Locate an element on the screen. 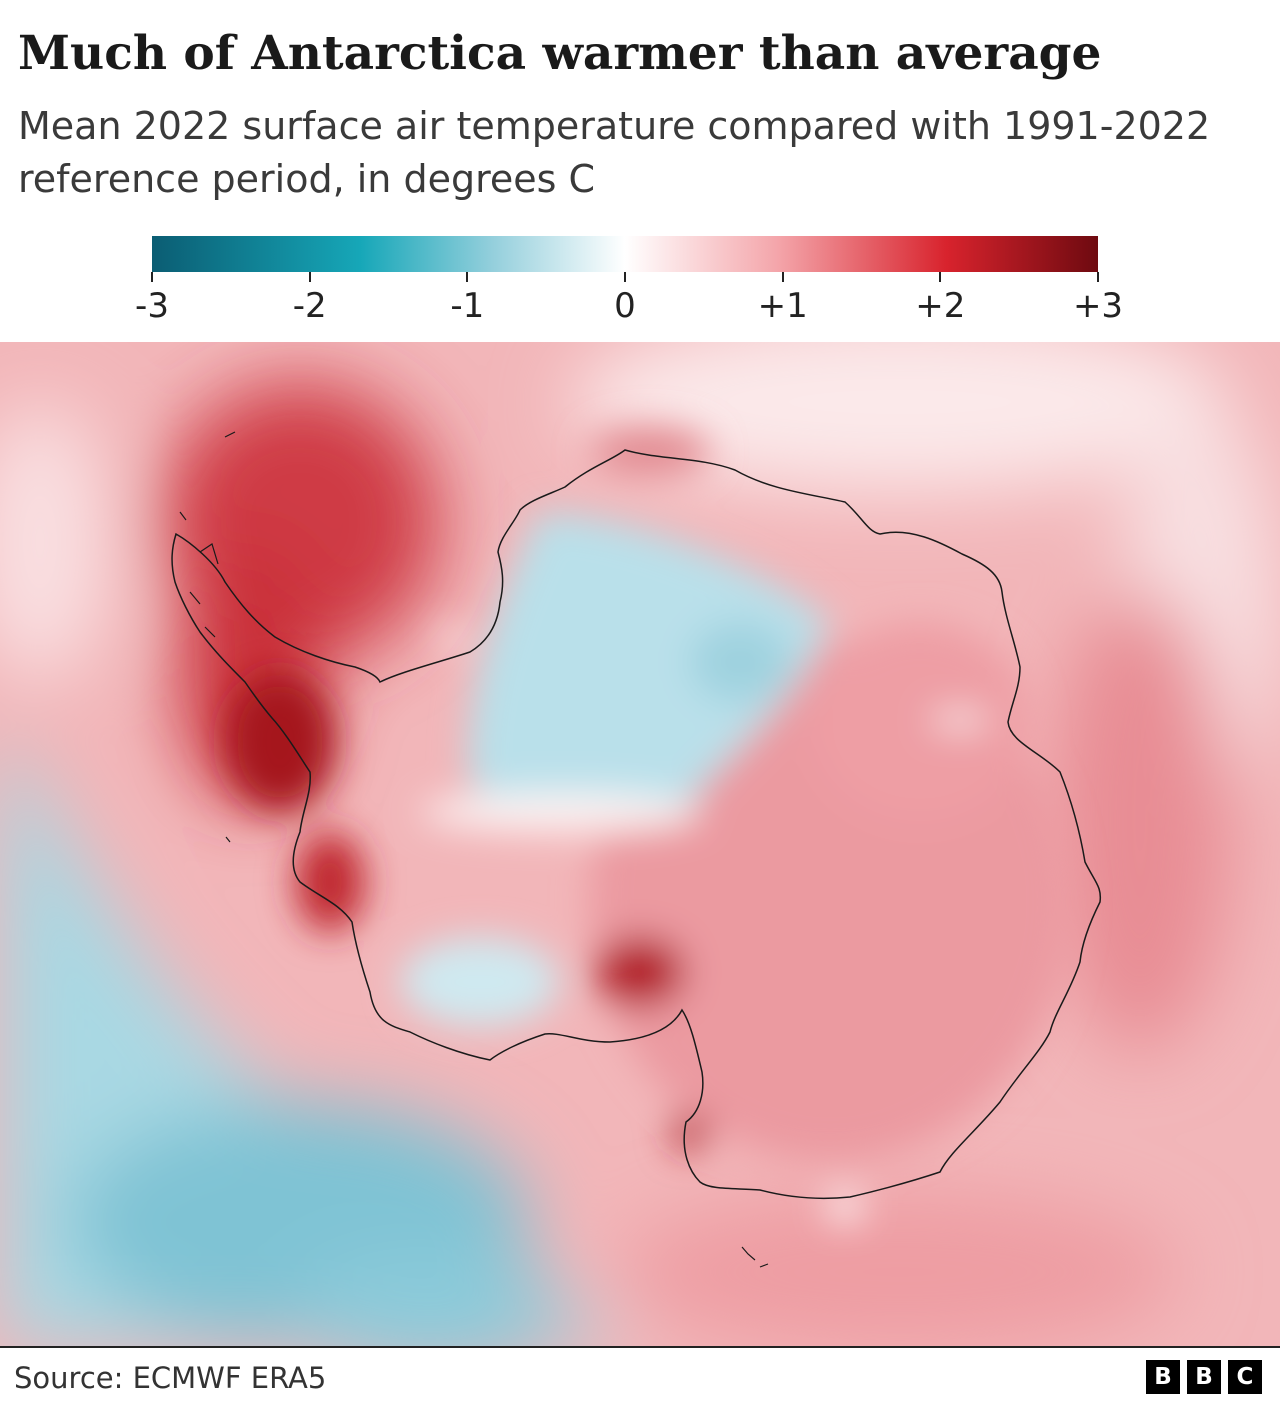 Image resolution: width=1280 pixels, height=1408 pixels. scale-tick-label: +1 is located at coordinates (782, 306).